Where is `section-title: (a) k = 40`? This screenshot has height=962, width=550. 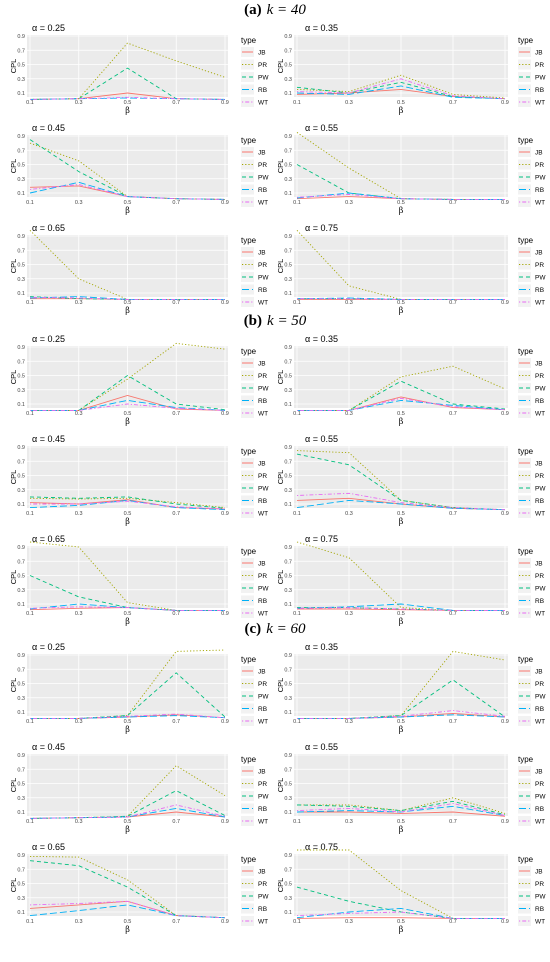 section-title: (a) k = 40 is located at coordinates (275, 10).